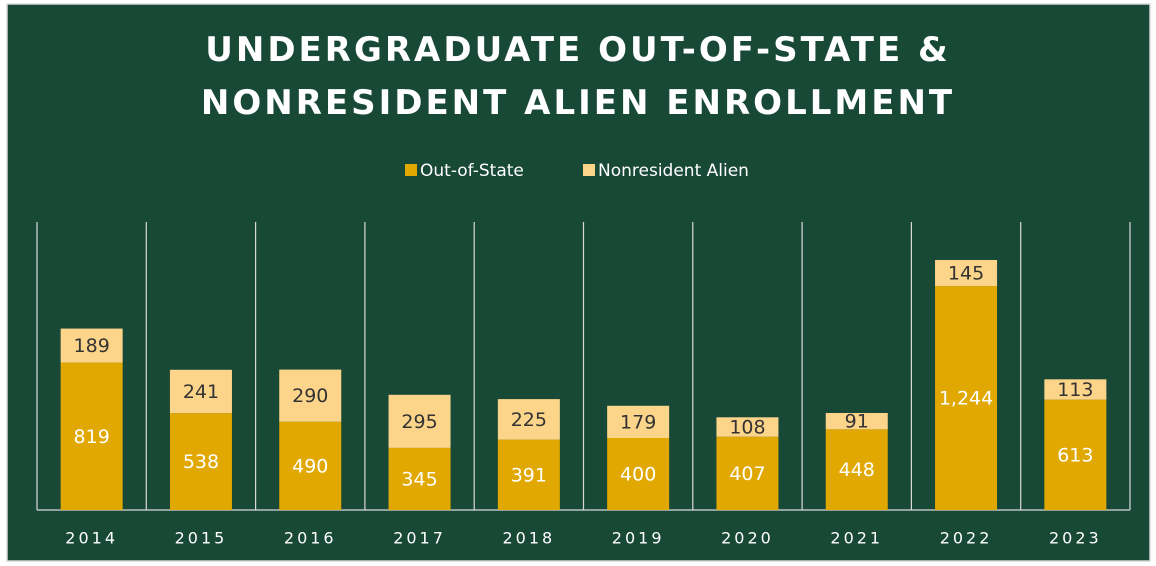 The height and width of the screenshot is (566, 1156). I want to click on data-label: 538, so click(201, 462).